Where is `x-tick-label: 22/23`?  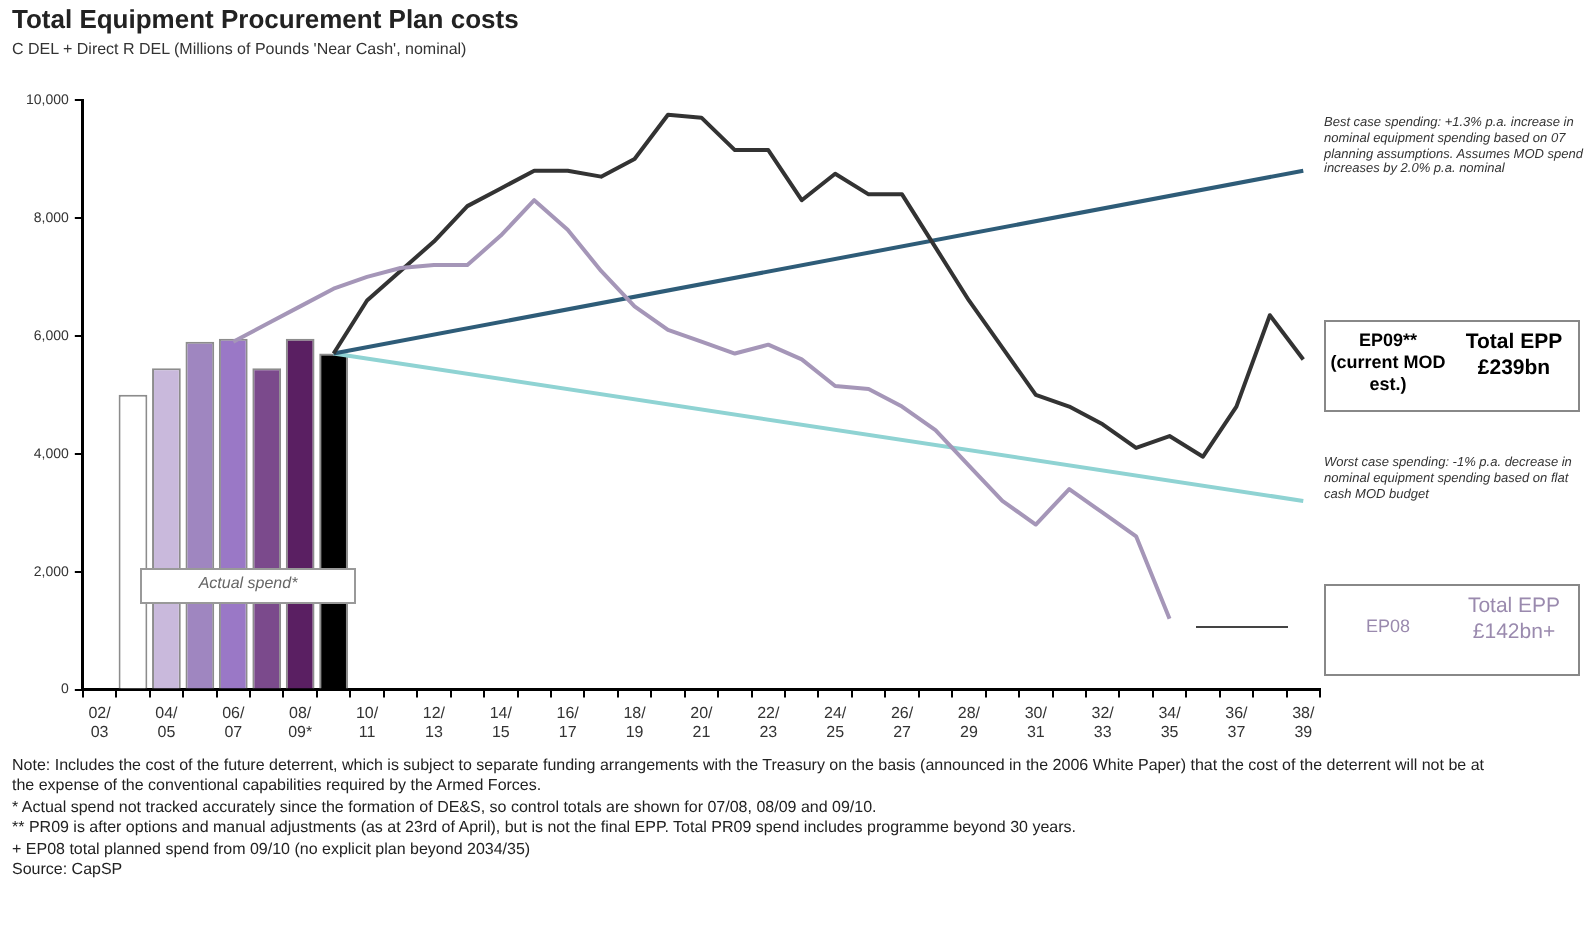 x-tick-label: 22/23 is located at coordinates (769, 722).